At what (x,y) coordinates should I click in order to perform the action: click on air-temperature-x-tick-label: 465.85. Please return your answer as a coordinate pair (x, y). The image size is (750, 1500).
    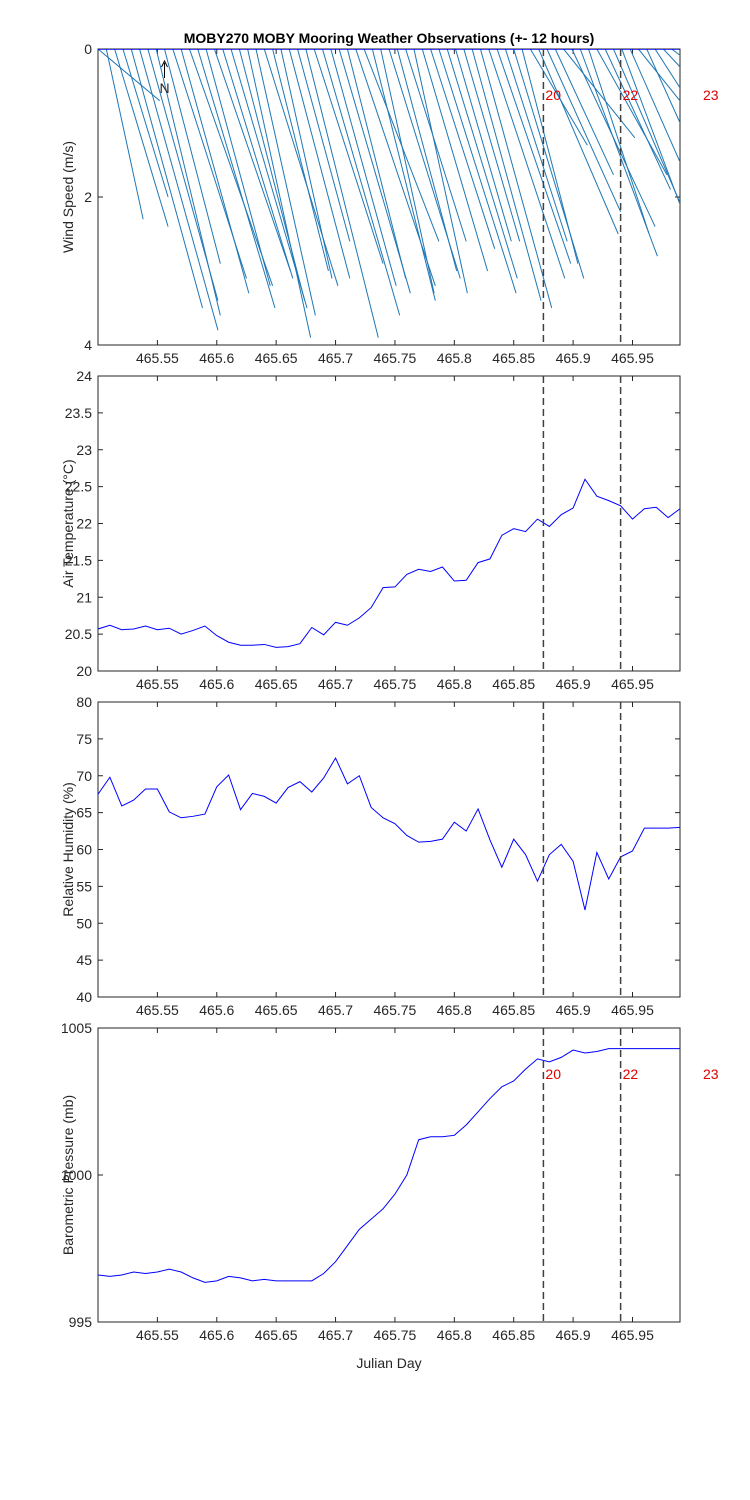
    Looking at the image, I should click on (513, 684).